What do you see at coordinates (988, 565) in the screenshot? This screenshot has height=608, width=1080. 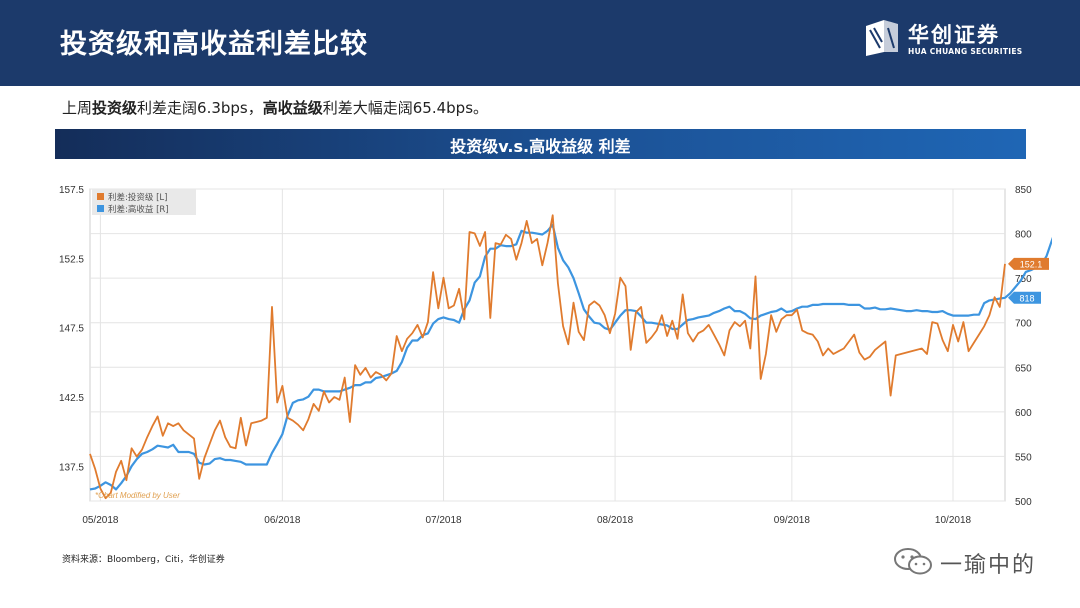 I see `watermark-text: 一瑜中的` at bounding box center [988, 565].